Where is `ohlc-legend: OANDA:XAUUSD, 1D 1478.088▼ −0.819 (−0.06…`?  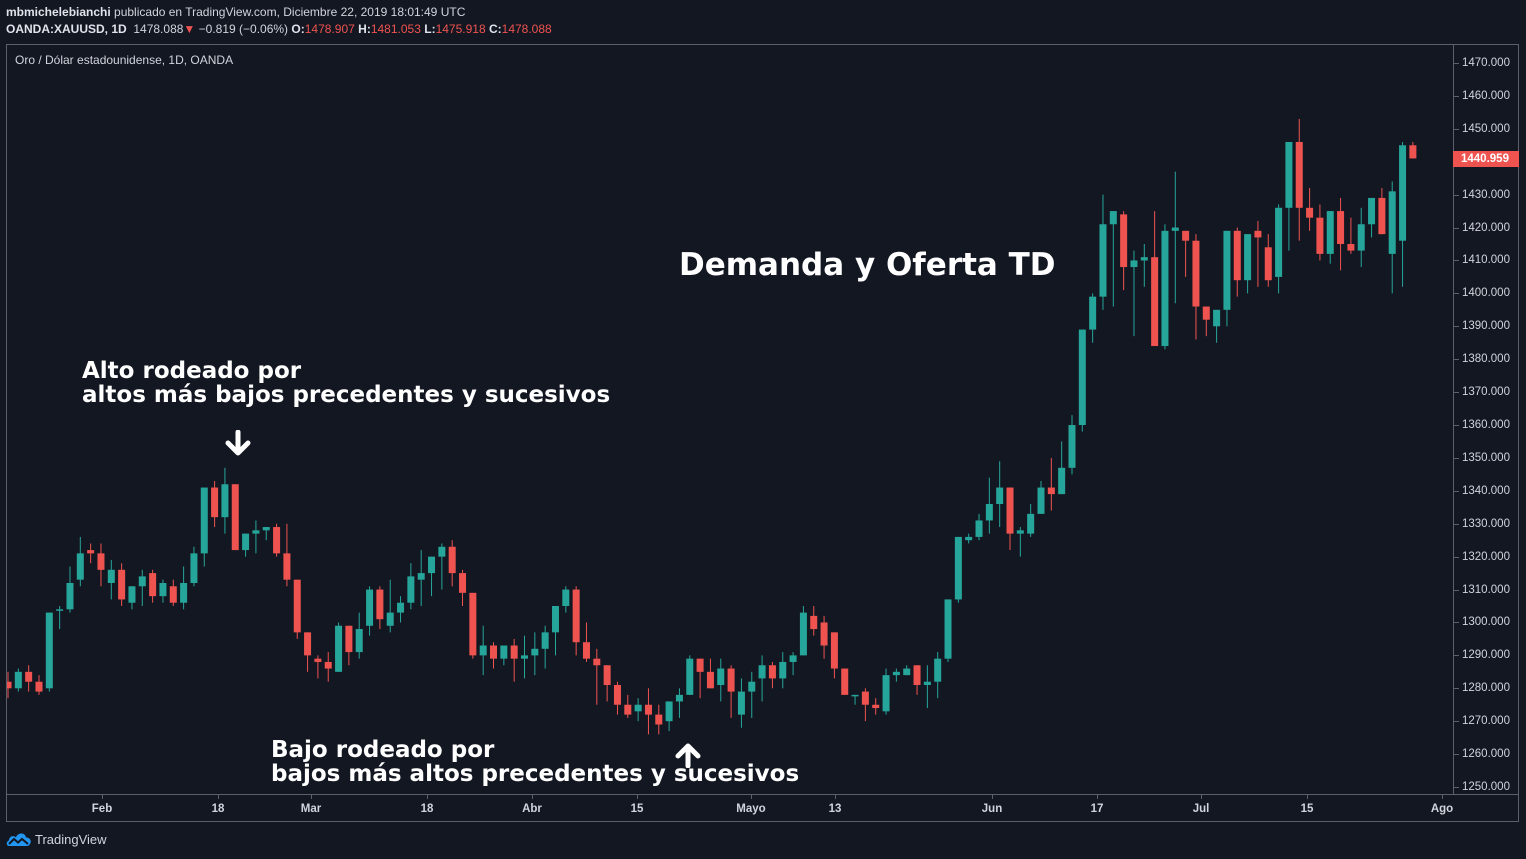 ohlc-legend: OANDA:XAUUSD, 1D 1478.088▼ −0.819 (−0.06… is located at coordinates (279, 29).